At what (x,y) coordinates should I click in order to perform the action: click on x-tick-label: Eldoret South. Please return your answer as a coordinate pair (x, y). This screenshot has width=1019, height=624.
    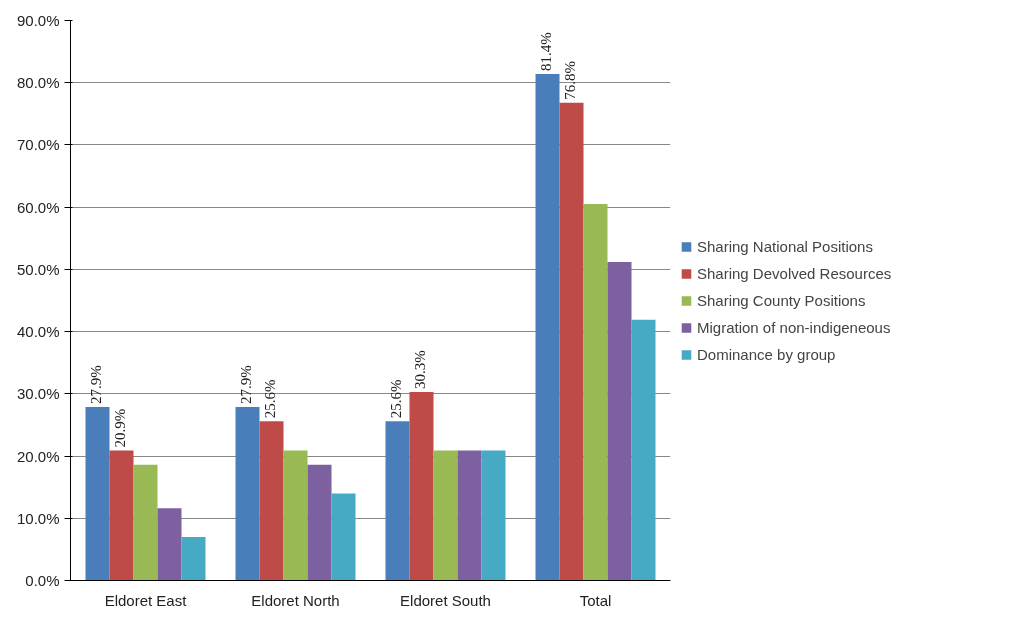
    Looking at the image, I should click on (445, 600).